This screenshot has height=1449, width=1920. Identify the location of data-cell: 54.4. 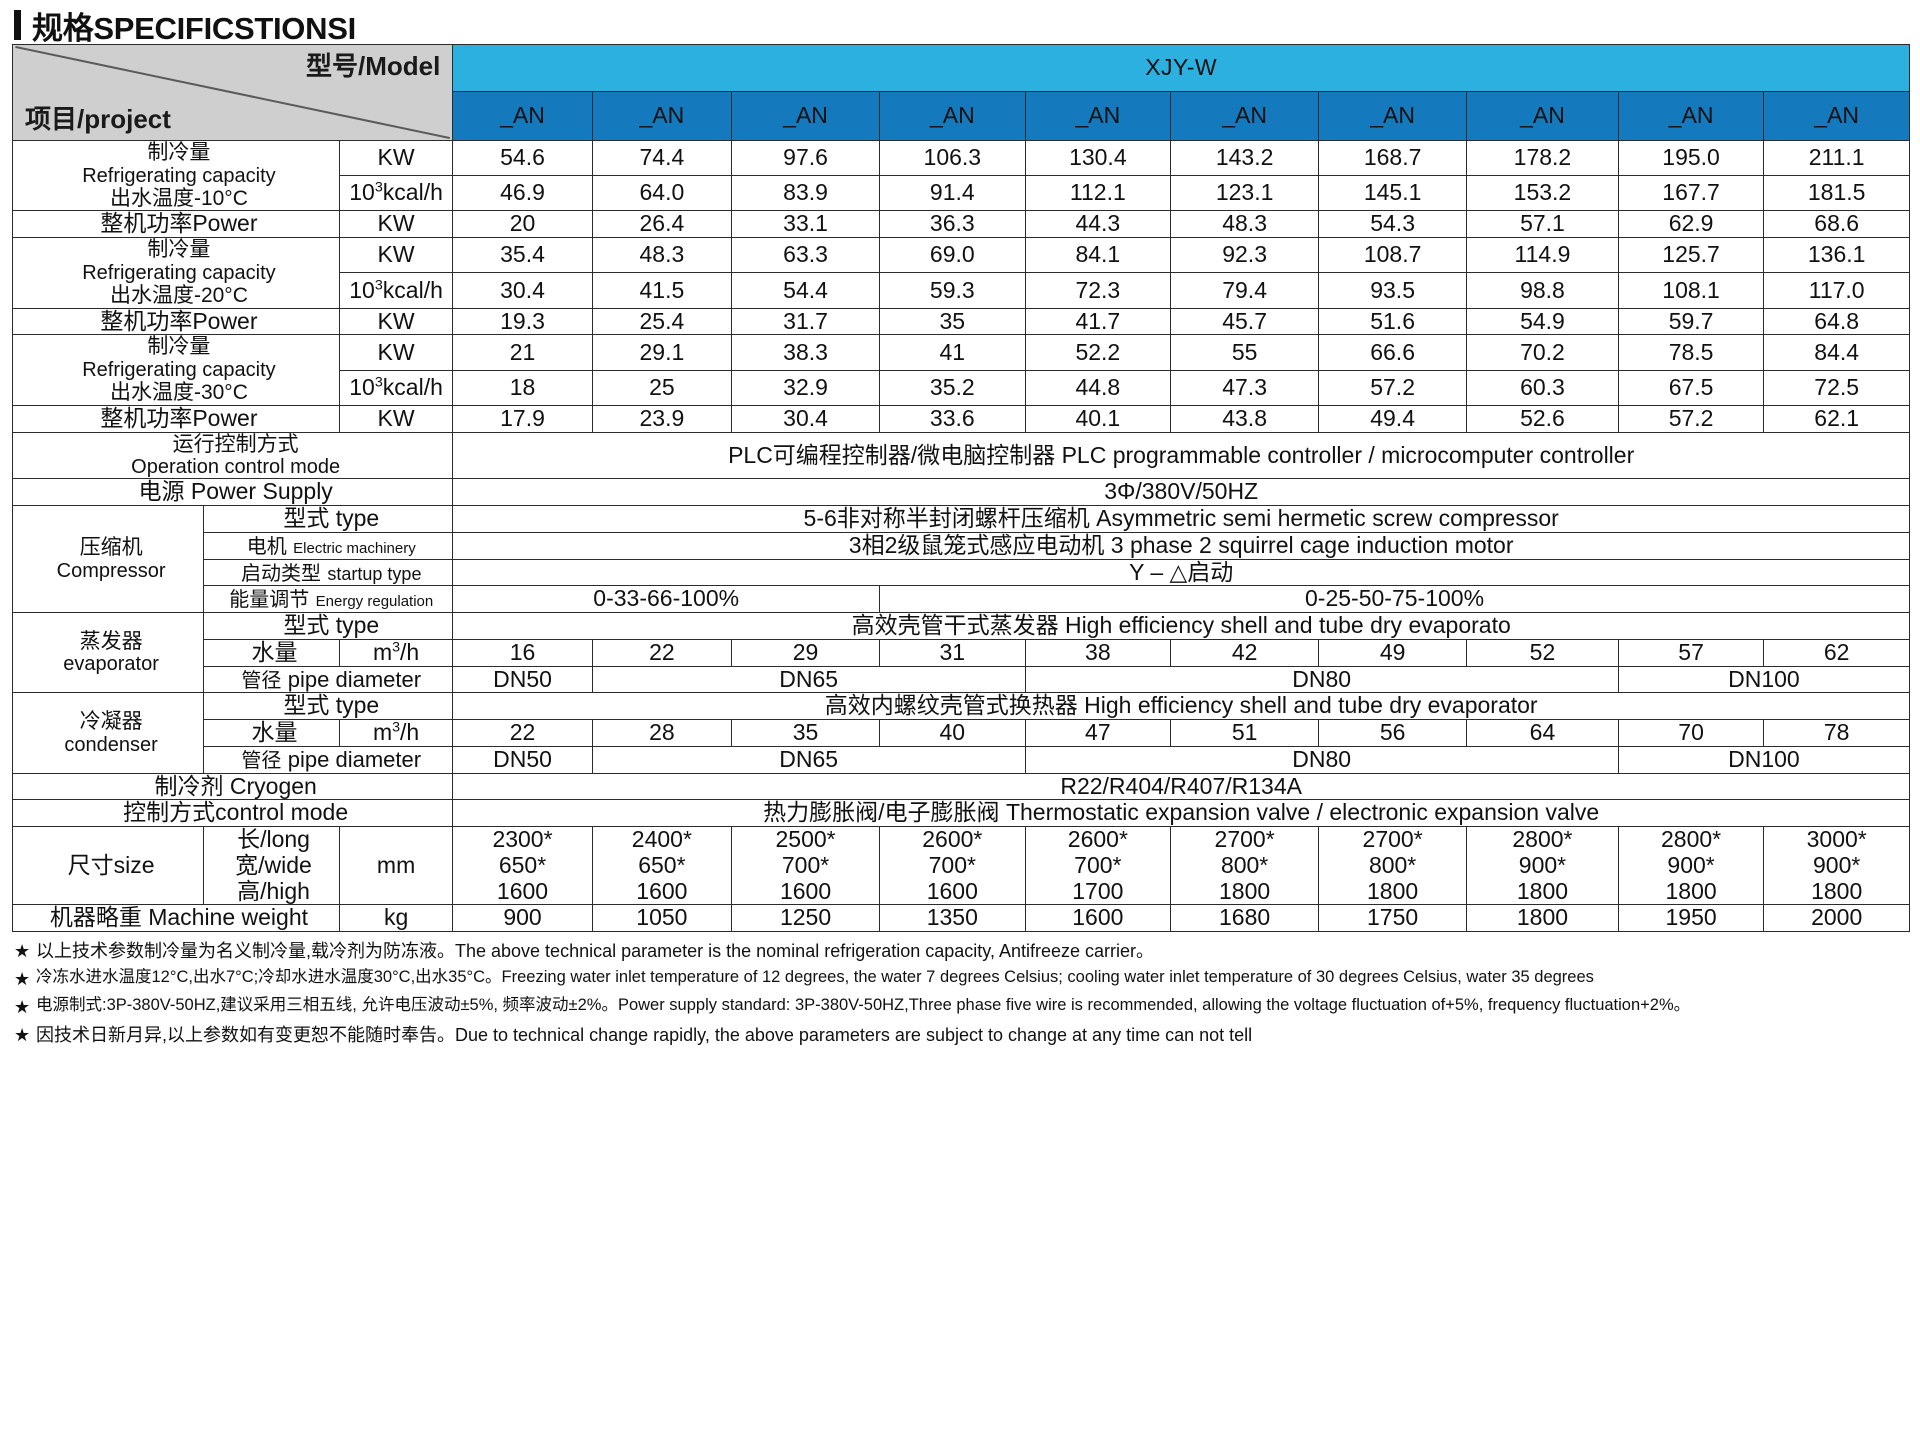
(806, 290).